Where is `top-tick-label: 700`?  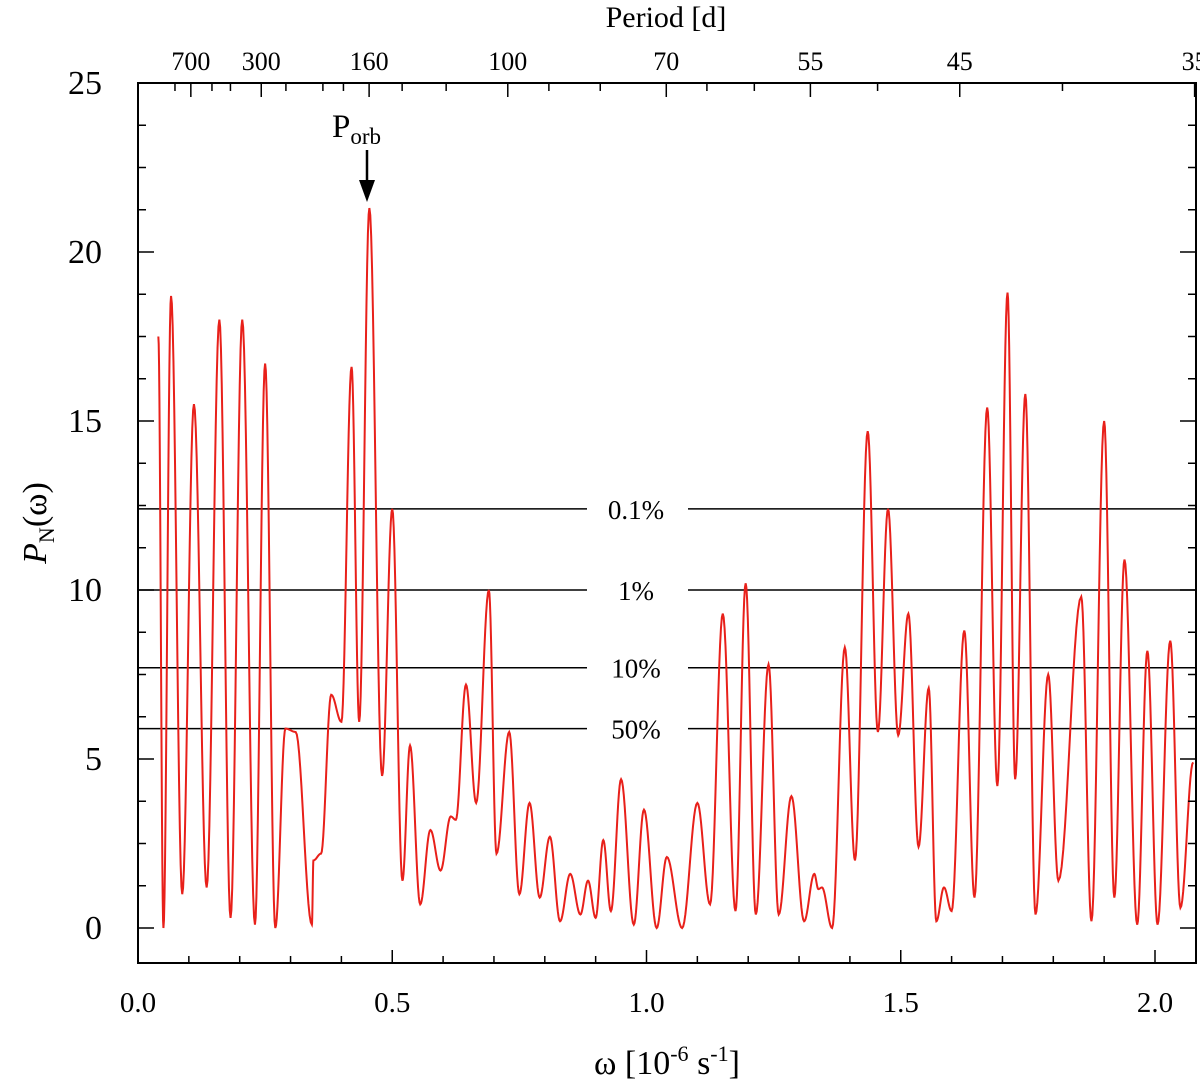 top-tick-label: 700 is located at coordinates (190, 61).